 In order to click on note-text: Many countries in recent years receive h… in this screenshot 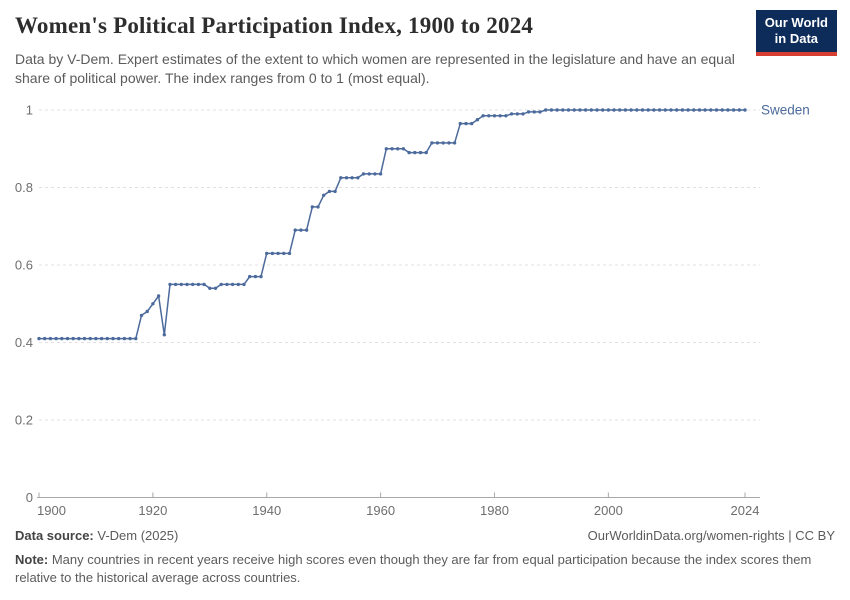, I will do `click(413, 568)`.